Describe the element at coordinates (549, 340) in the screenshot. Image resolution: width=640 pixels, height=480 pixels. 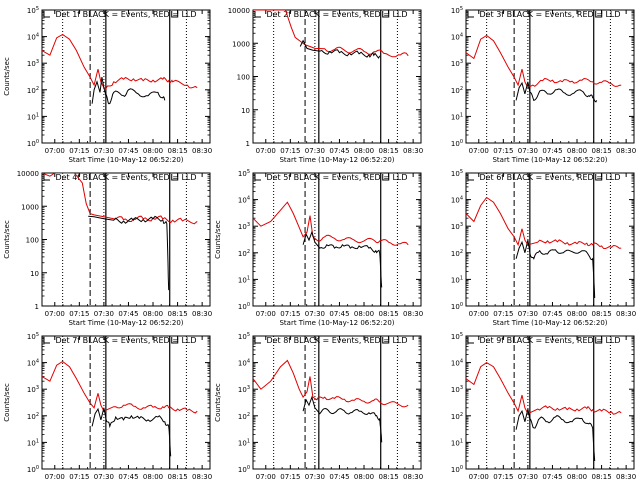
I see `panel-title: Det 9f BLACK = Events, RED = LLD` at that location.